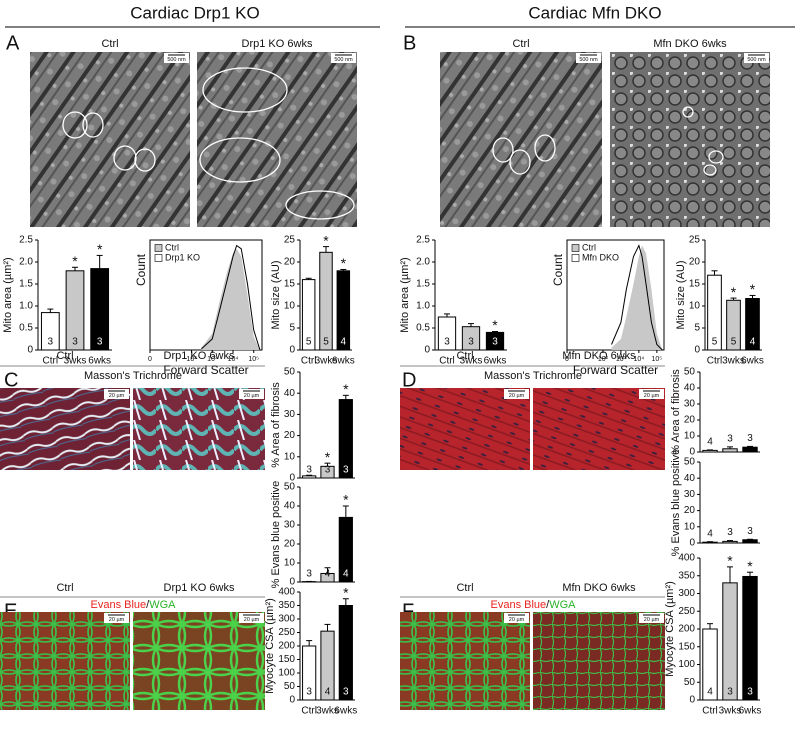  What do you see at coordinates (253, 359) in the screenshot?
I see `x-tick-label: 10⁵` at bounding box center [253, 359].